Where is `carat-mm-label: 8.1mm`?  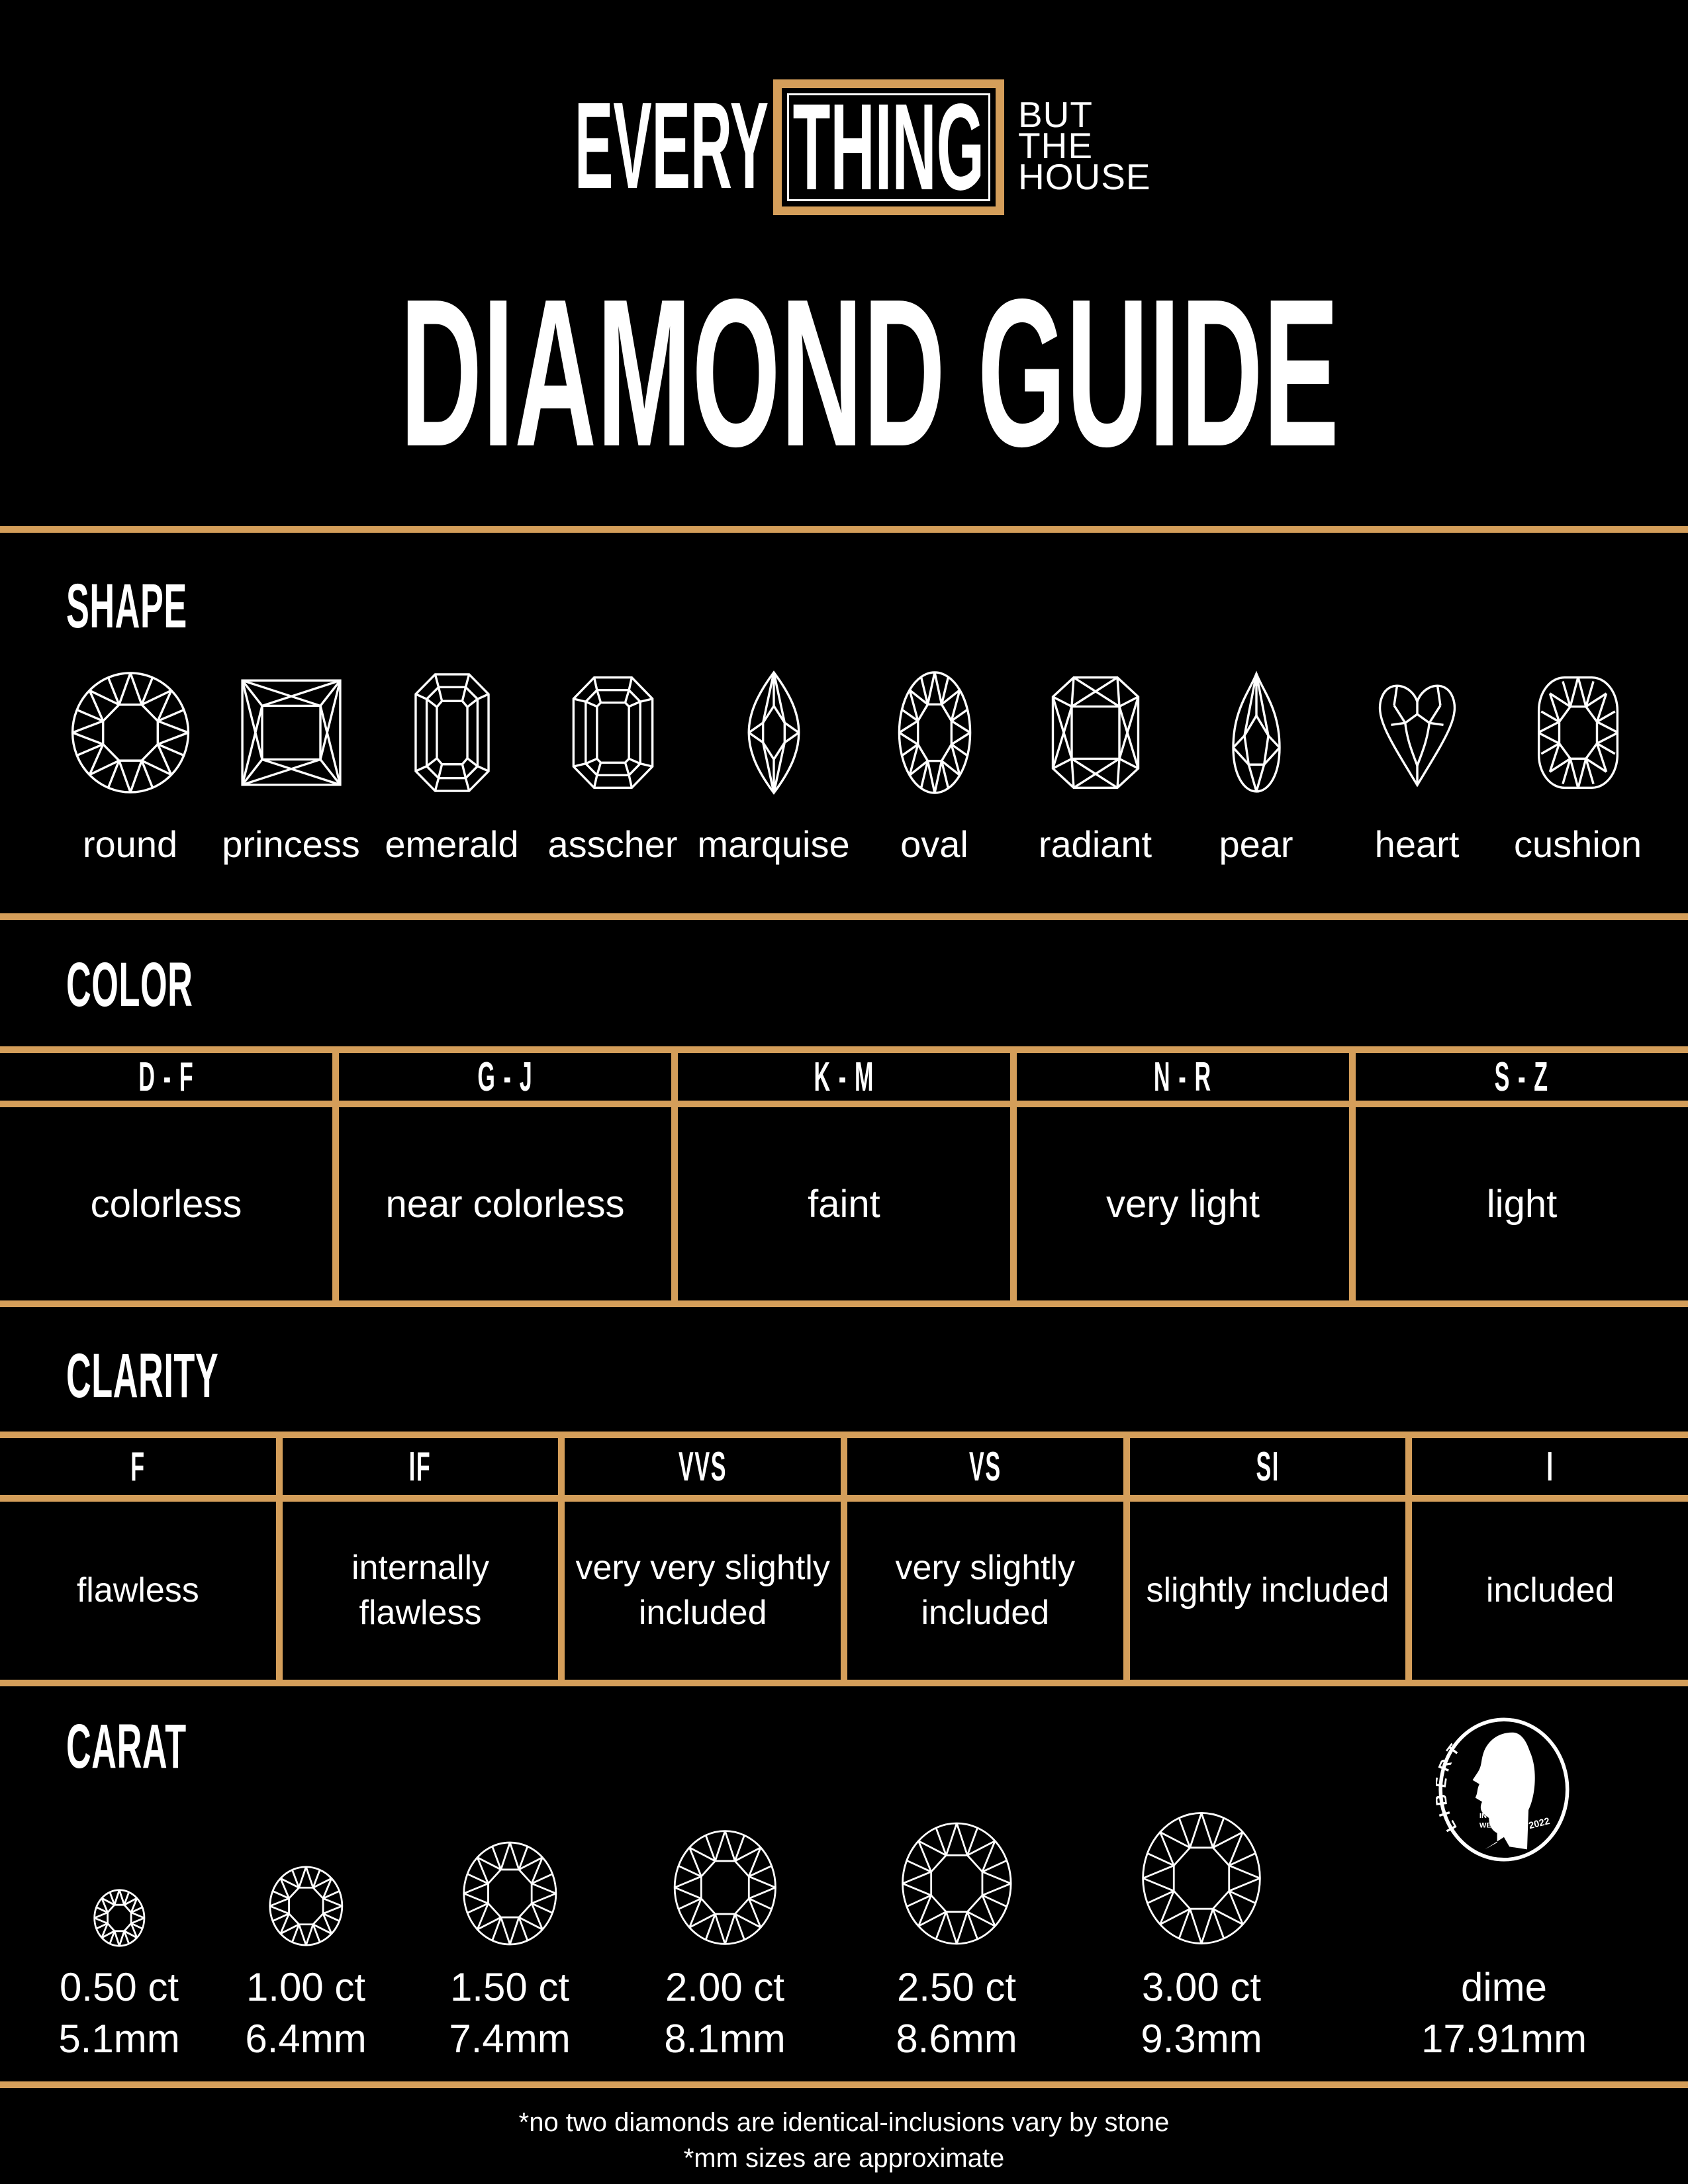 carat-mm-label: 8.1mm is located at coordinates (725, 2039).